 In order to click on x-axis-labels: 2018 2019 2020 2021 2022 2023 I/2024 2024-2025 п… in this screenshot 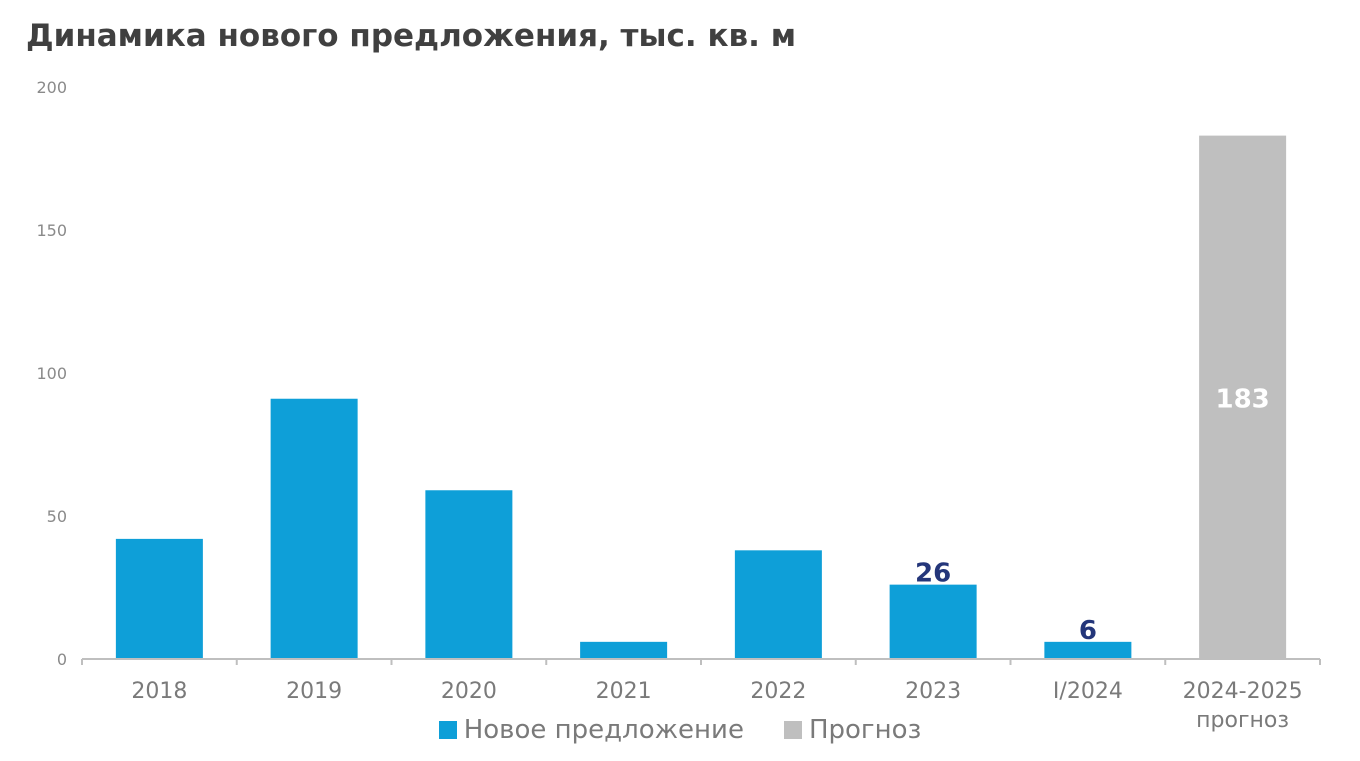, I will do `click(716, 706)`.